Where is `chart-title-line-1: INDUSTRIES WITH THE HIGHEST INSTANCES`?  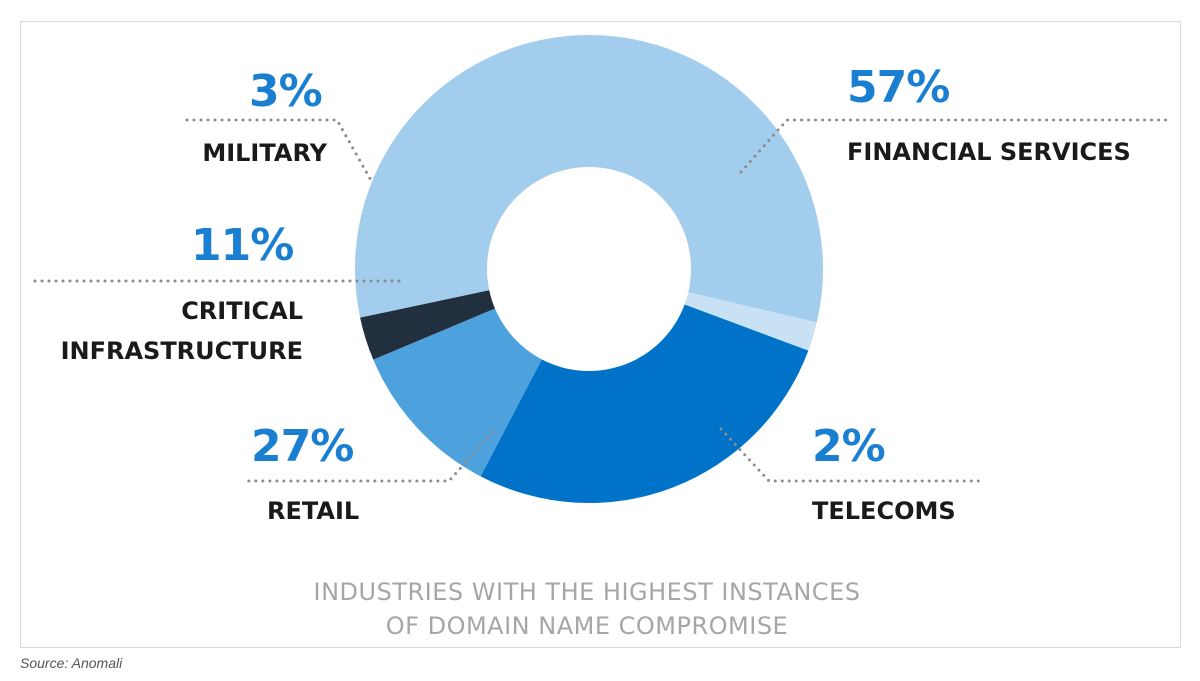 chart-title-line-1: INDUSTRIES WITH THE HIGHEST INSTANCES is located at coordinates (587, 592).